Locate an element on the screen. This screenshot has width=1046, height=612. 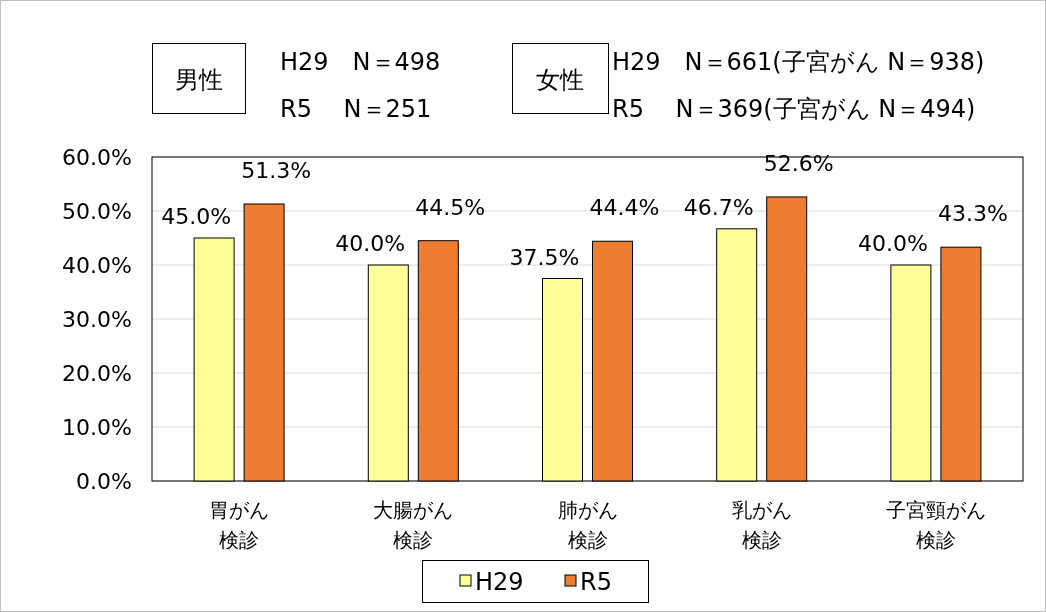
data-label: 51.3% is located at coordinates (276, 170).